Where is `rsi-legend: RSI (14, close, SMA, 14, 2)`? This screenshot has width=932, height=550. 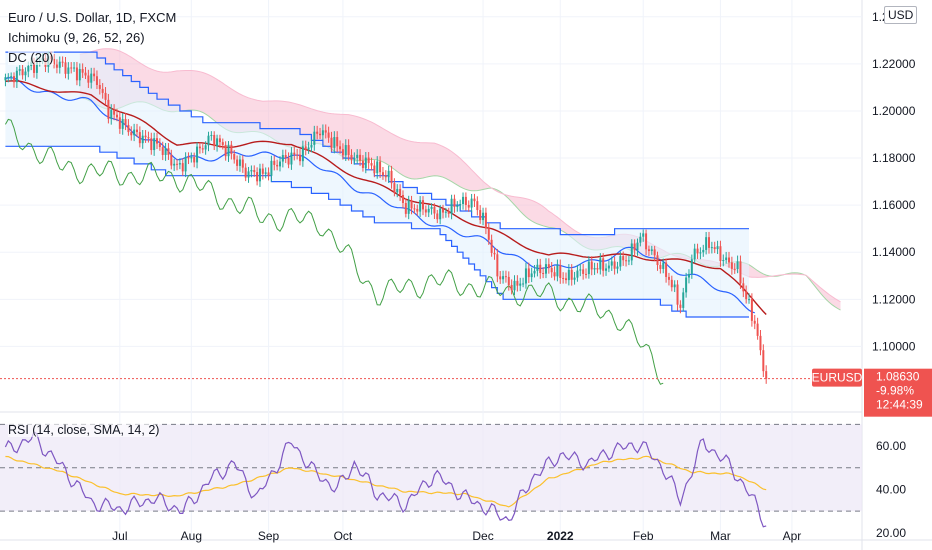 rsi-legend: RSI (14, close, SMA, 14, 2) is located at coordinates (84, 430).